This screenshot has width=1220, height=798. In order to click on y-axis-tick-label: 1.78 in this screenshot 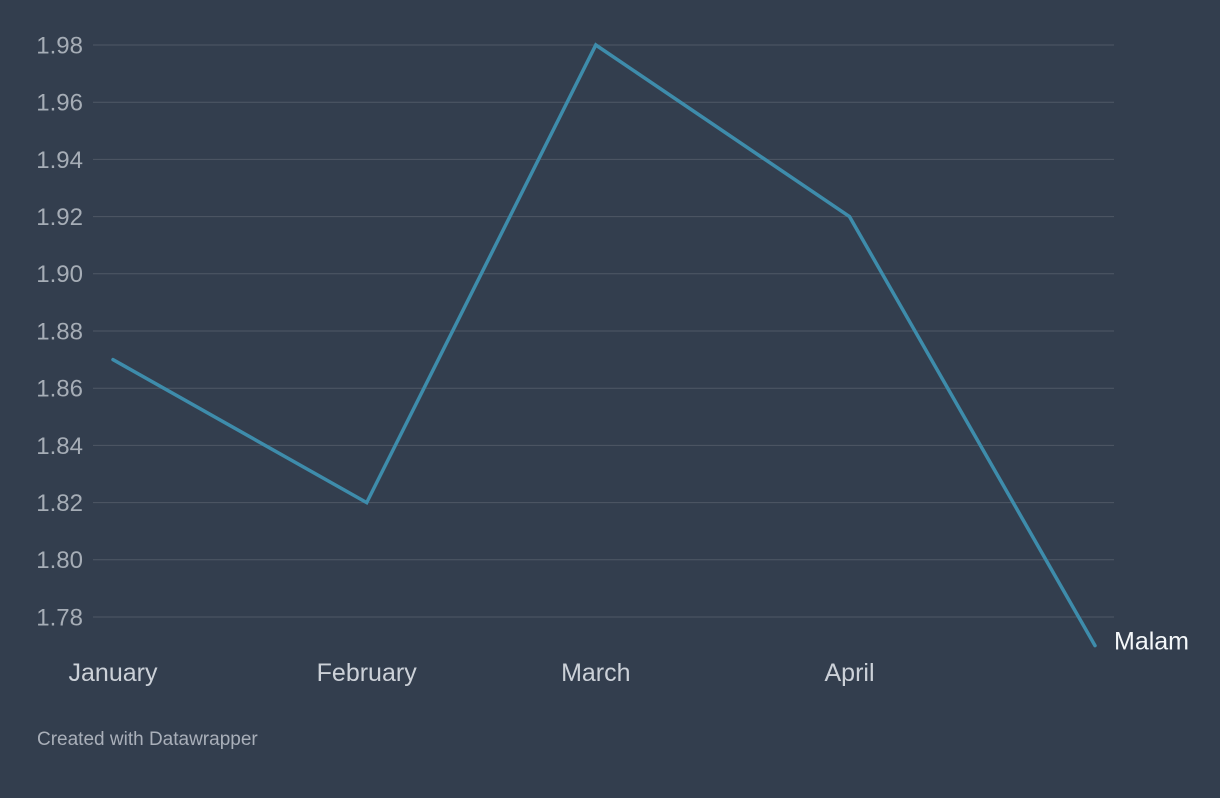, I will do `click(59, 617)`.